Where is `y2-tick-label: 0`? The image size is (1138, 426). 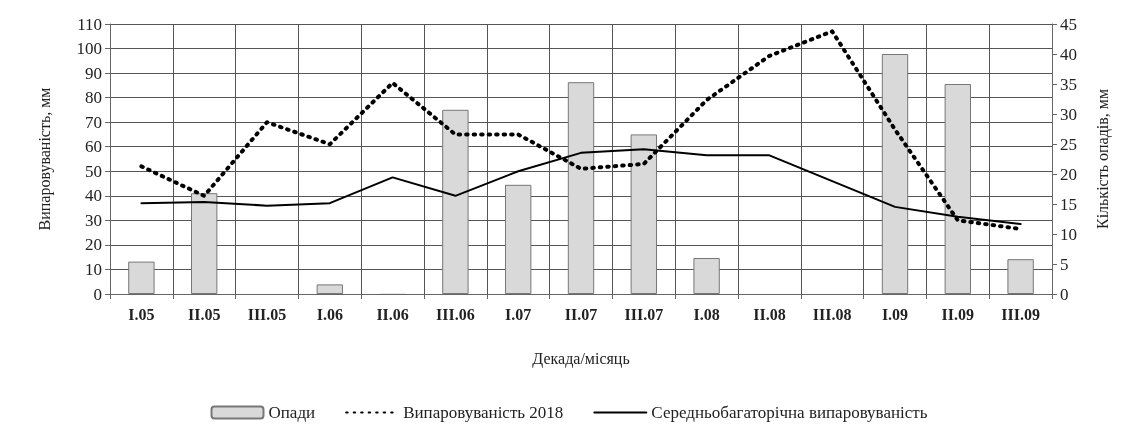 y2-tick-label: 0 is located at coordinates (1064, 294).